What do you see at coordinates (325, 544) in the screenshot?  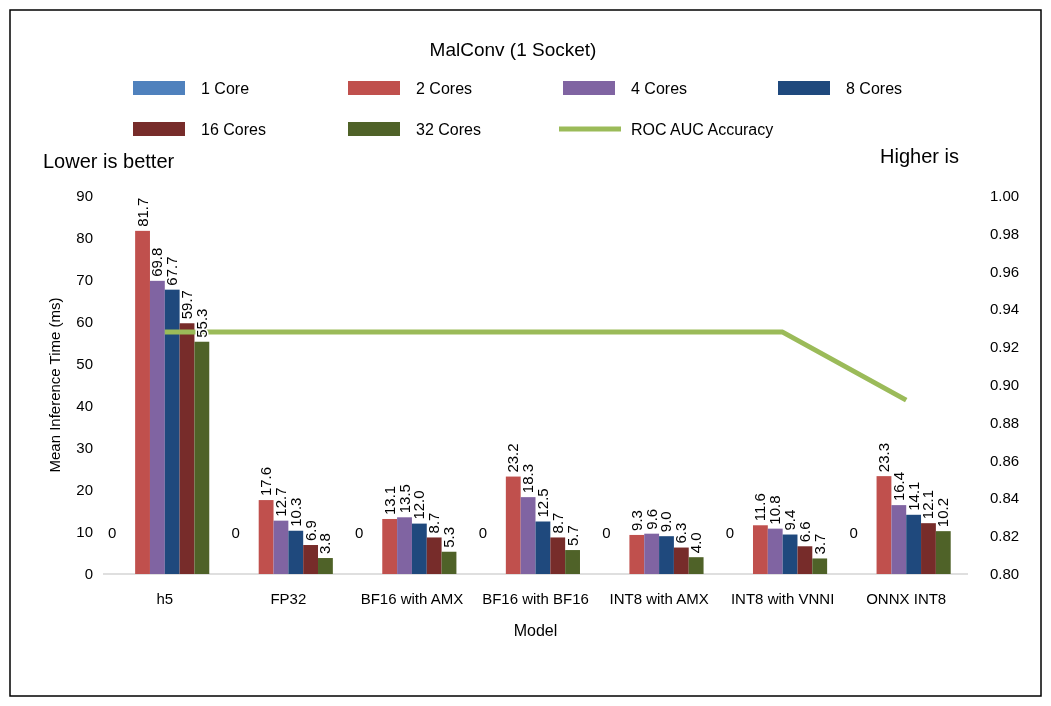 I see `data-label: 3.8` at bounding box center [325, 544].